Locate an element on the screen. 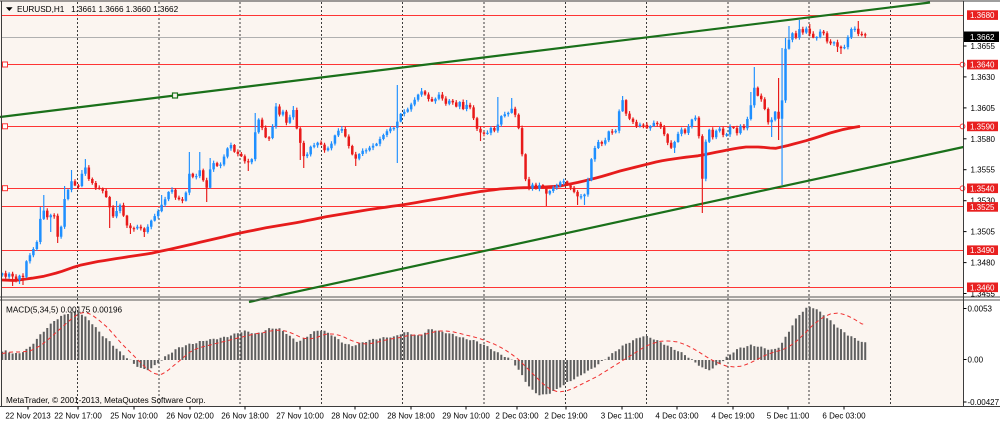  svg-text:EURUSD,H1 1.3661 1.3666 1.36: EURUSD,H1 1.3661 1.3666 1.3660 1.3662 is located at coordinates (98, 9).